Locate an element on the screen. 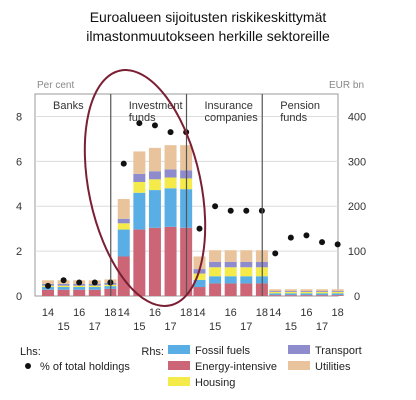 This screenshot has height=400, width=416. x-tick-label: 16 is located at coordinates (306, 313).